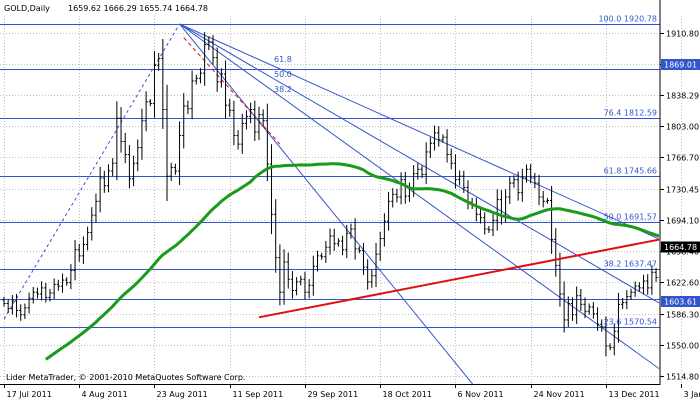  What do you see at coordinates (630, 171) in the screenshot?
I see `fib-level-label: 61.8 1745.66` at bounding box center [630, 171].